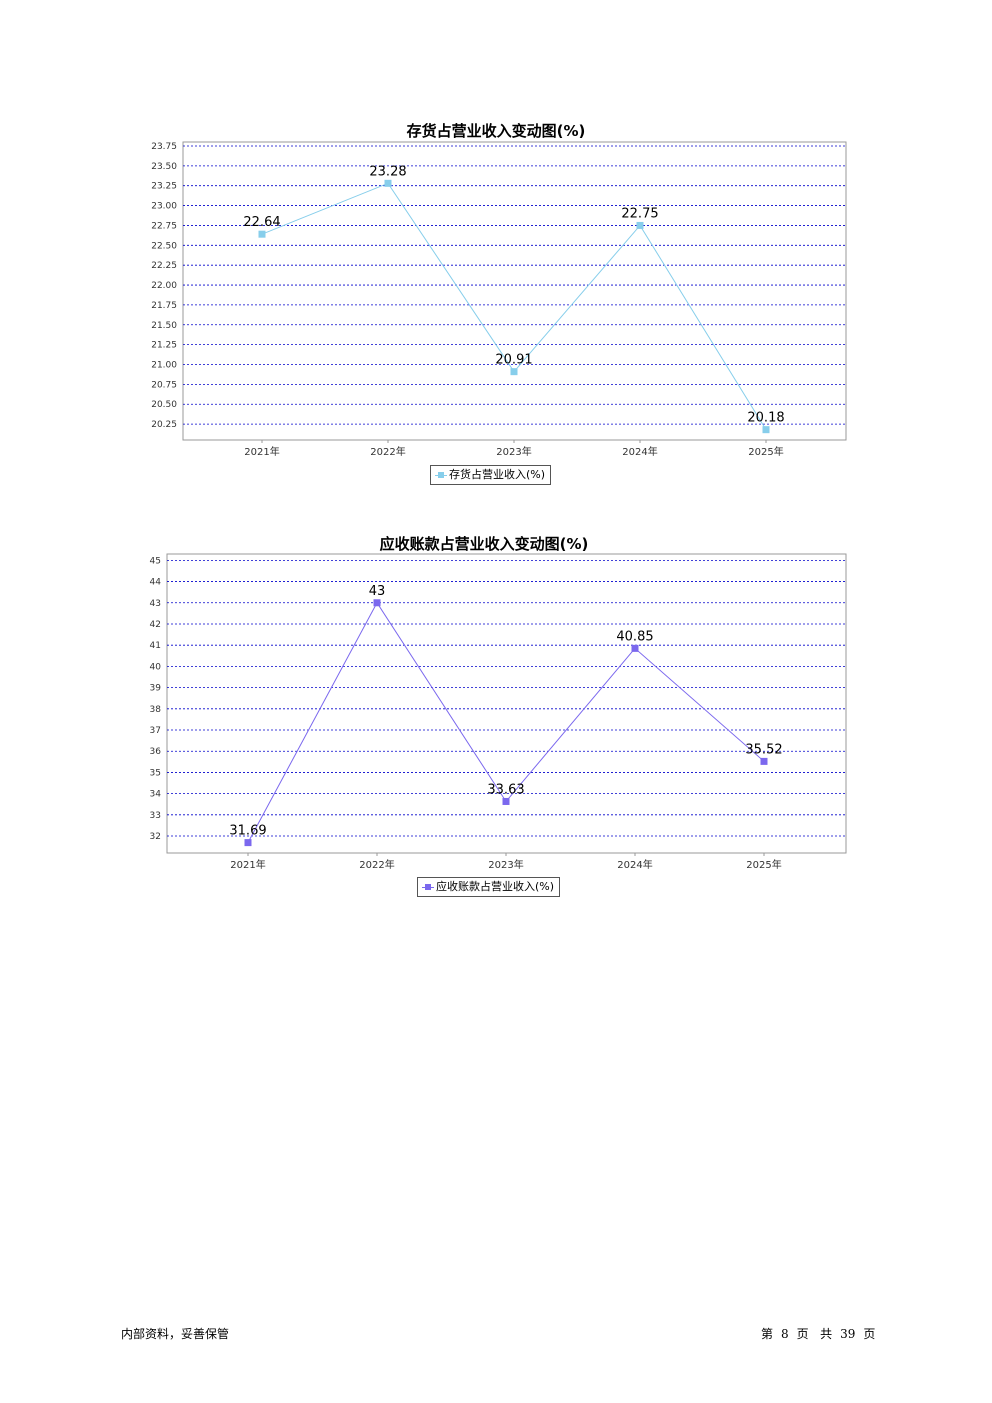  Describe the element at coordinates (377, 591) in the screenshot. I see `data-label: 43` at that location.